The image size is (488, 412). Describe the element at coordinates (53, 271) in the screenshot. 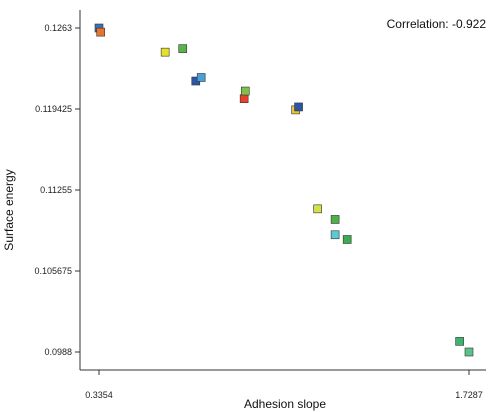

I see `y-tick-label: 0.105675` at that location.